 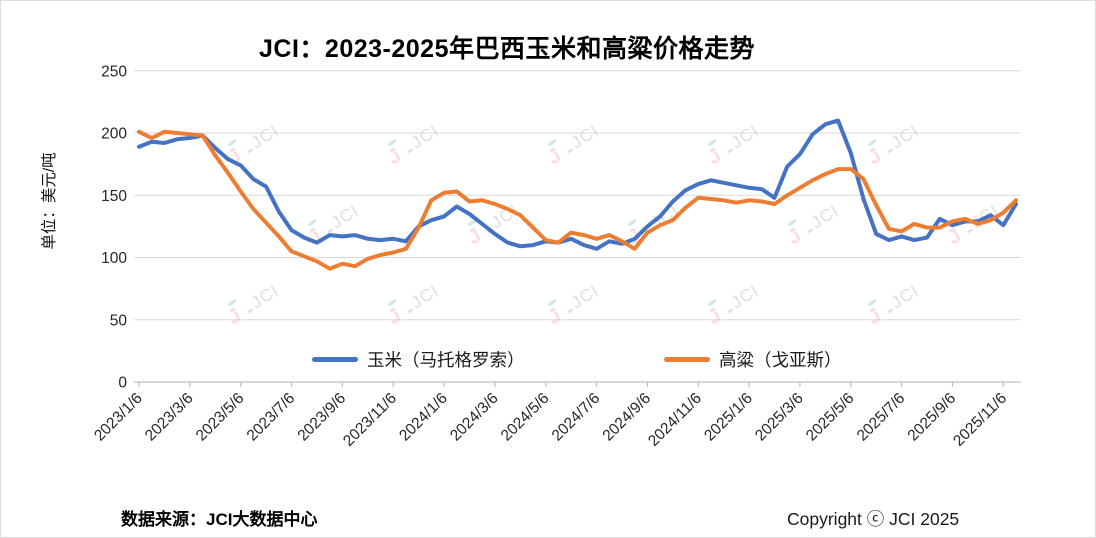 I want to click on x-tick-label: 2023/5/6, so click(x=220, y=417).